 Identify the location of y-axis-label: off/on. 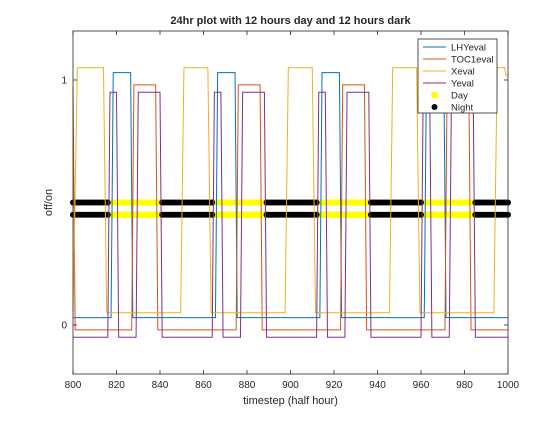
(49, 202).